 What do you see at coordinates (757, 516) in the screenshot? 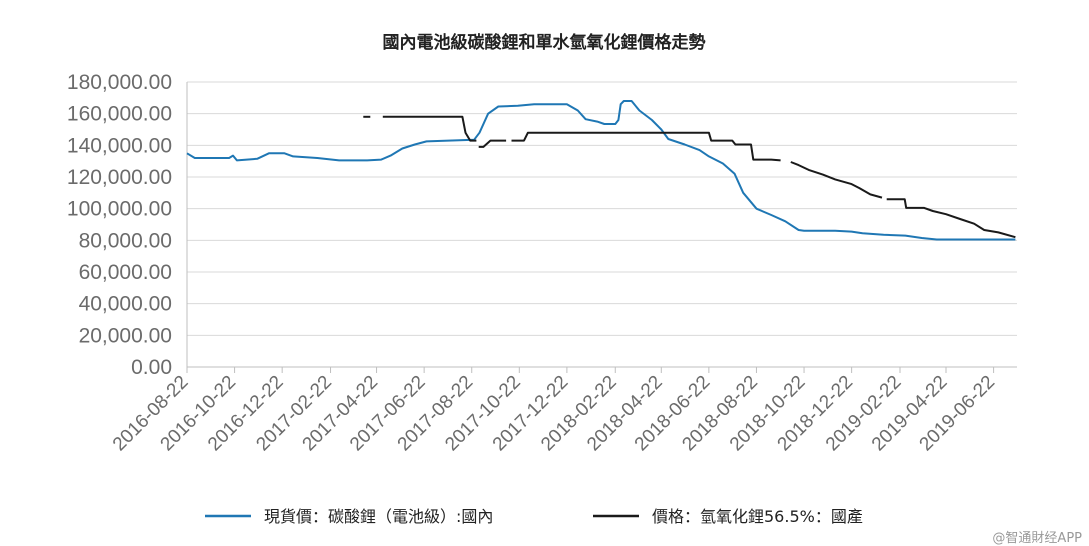
I see `legend-label-series-2: 價格：氫氧化鋰56.5%：國產` at bounding box center [757, 516].